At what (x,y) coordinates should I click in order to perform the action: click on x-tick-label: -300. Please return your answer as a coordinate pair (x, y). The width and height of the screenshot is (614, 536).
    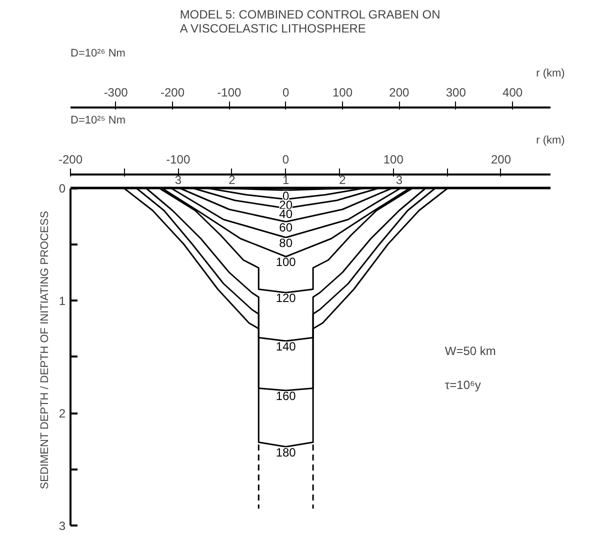
    Looking at the image, I should click on (116, 93).